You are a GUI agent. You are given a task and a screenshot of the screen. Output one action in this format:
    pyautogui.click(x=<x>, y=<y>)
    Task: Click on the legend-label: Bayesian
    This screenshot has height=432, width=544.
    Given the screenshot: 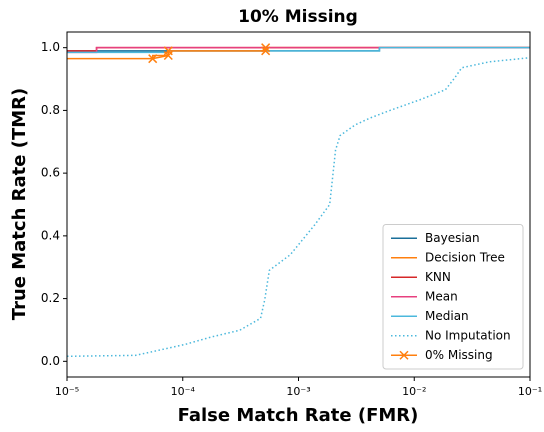 What is the action you would take?
    pyautogui.click(x=452, y=238)
    